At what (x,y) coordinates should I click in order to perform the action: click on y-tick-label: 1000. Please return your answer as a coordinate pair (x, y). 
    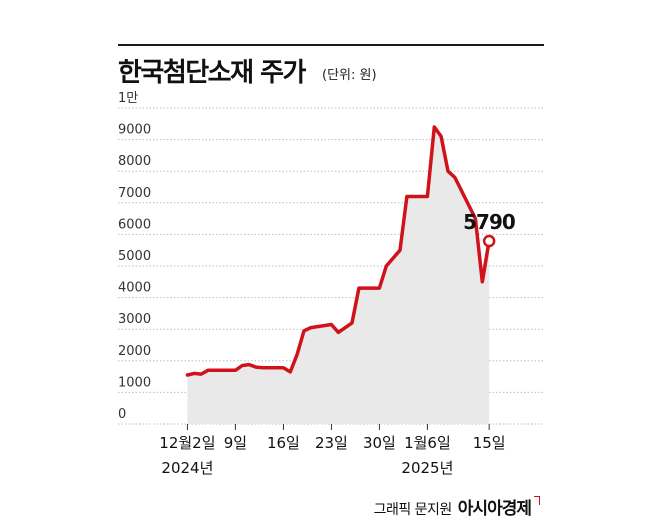
    Looking at the image, I should click on (134, 382).